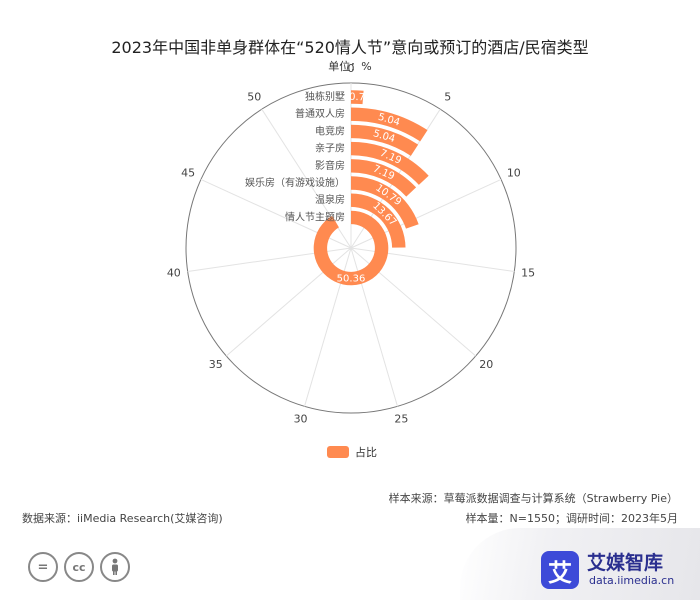 The image size is (700, 600). What do you see at coordinates (325, 96) in the screenshot?
I see `category-label: 独栋别墅` at bounding box center [325, 96].